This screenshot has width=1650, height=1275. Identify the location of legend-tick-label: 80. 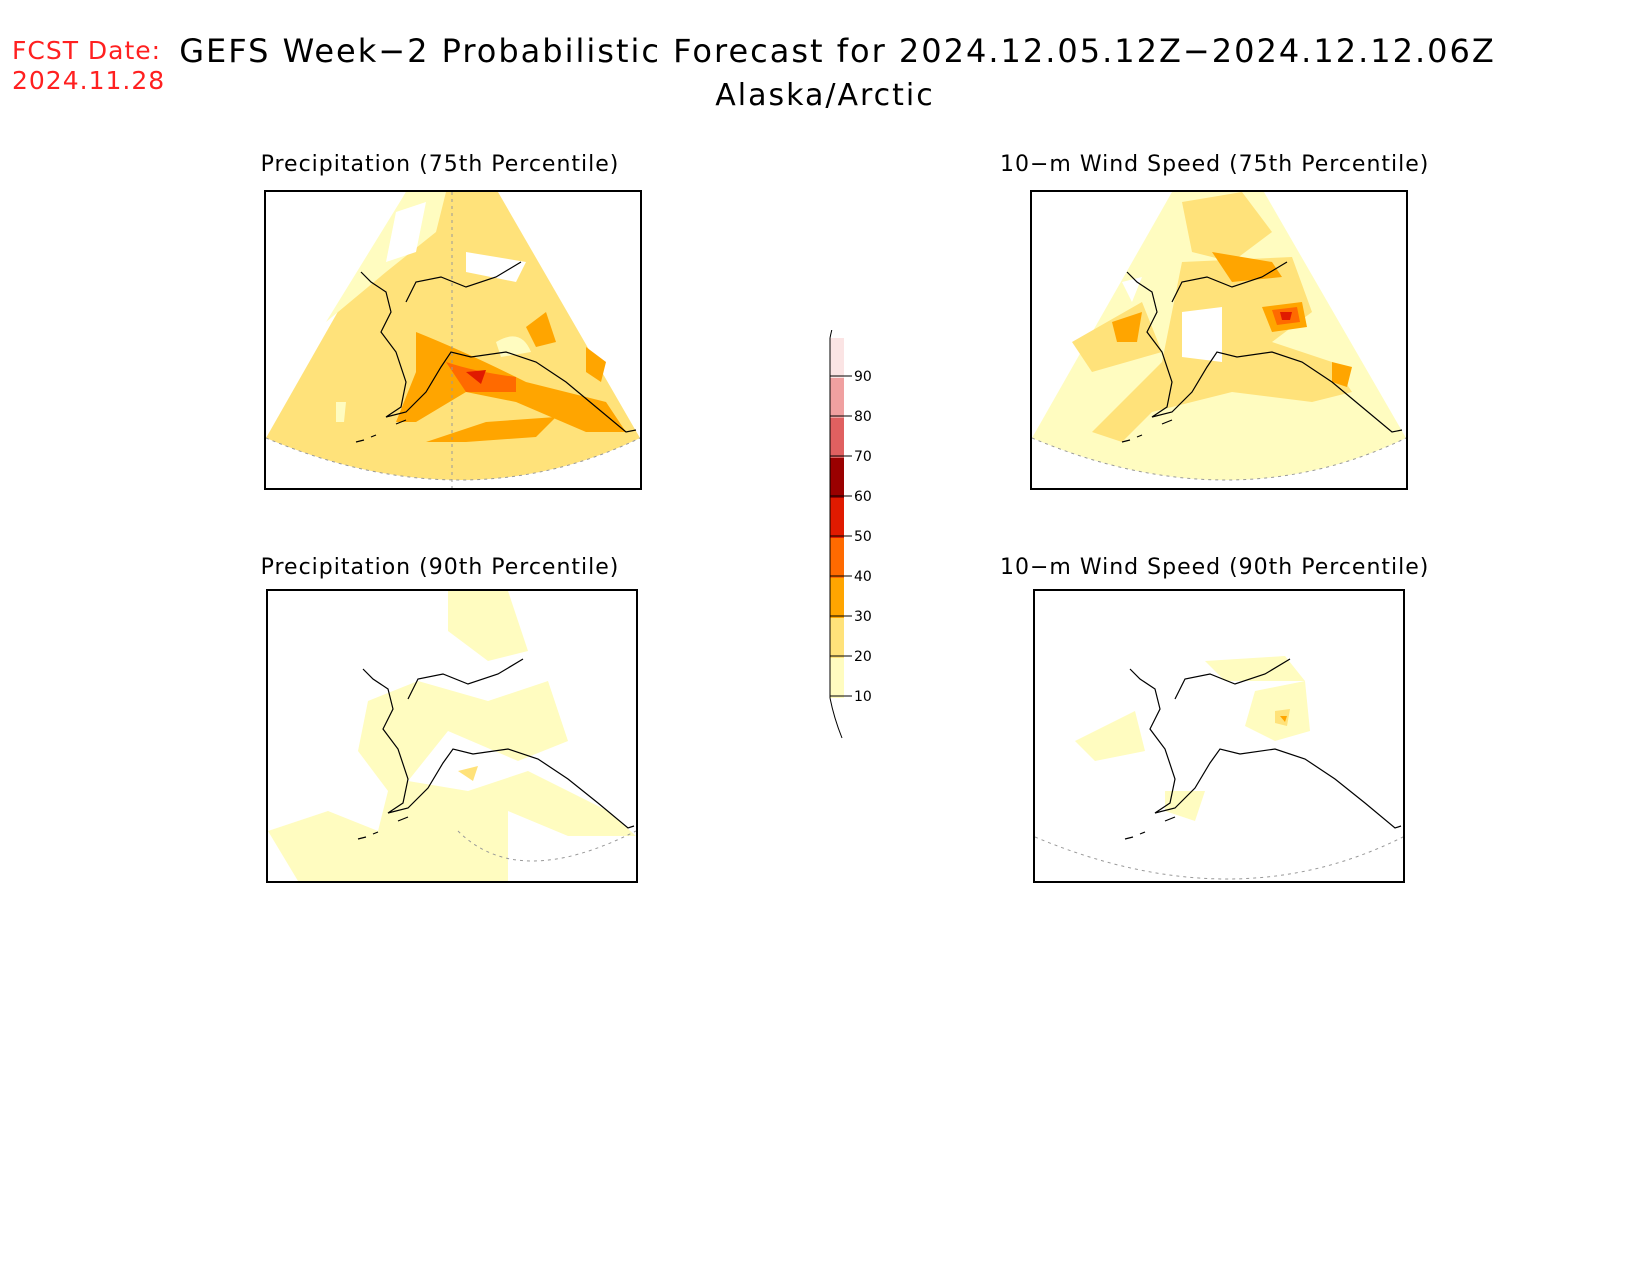
(863, 417).